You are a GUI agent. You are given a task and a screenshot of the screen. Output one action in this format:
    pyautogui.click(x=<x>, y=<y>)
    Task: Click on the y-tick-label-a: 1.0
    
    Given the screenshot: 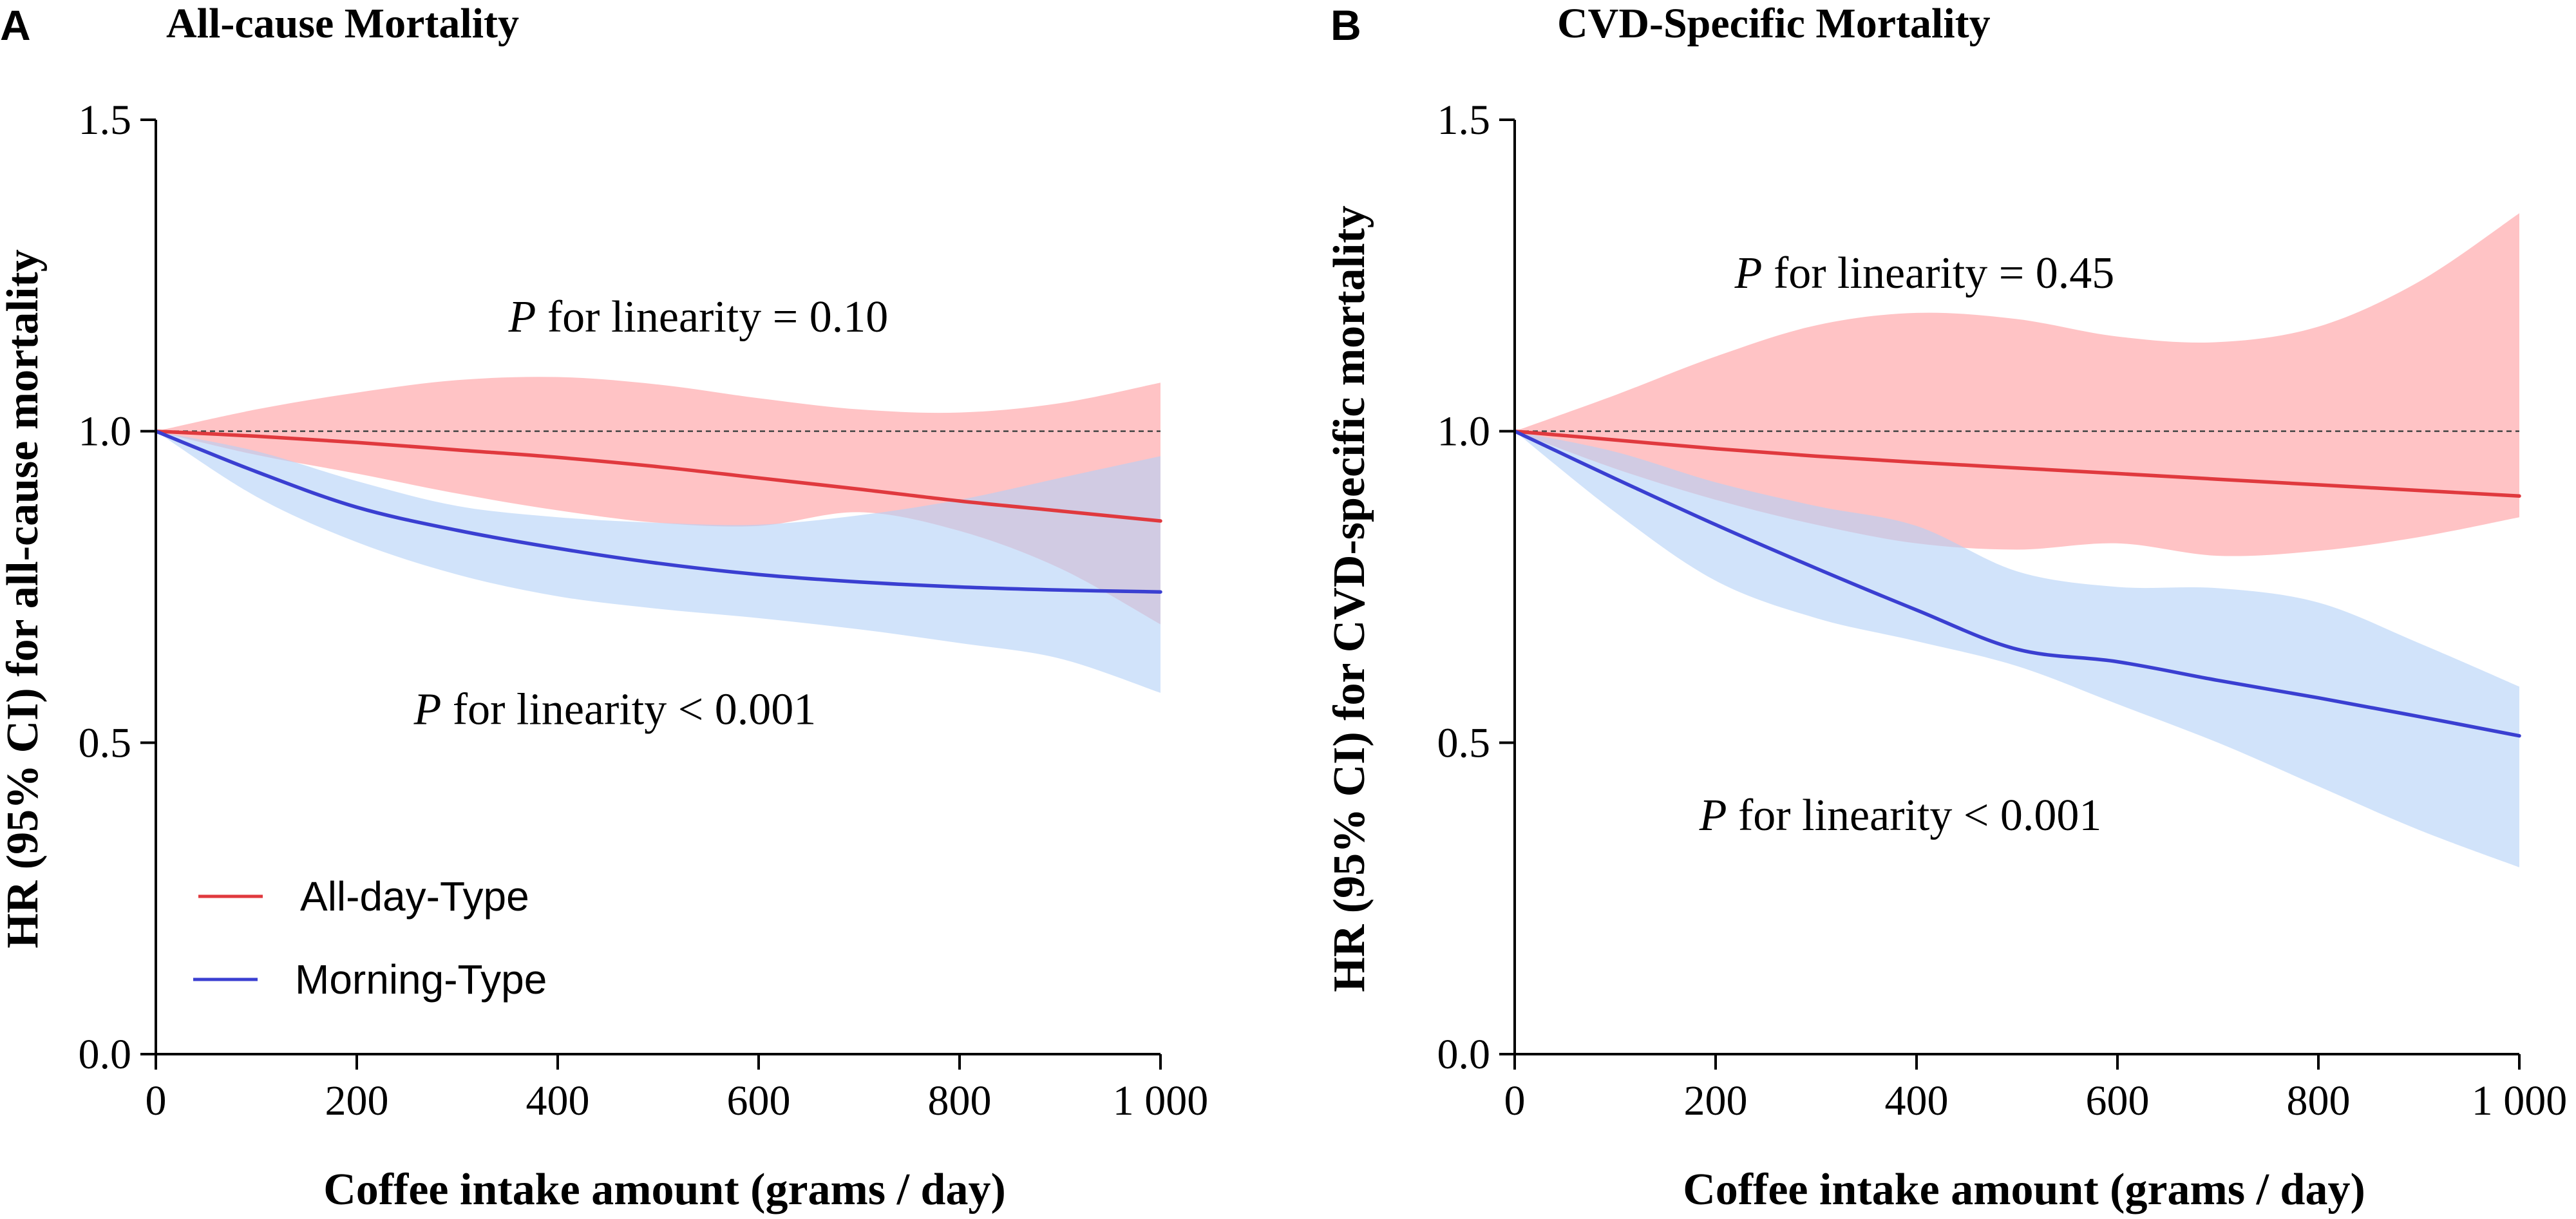 What is the action you would take?
    pyautogui.click(x=105, y=431)
    